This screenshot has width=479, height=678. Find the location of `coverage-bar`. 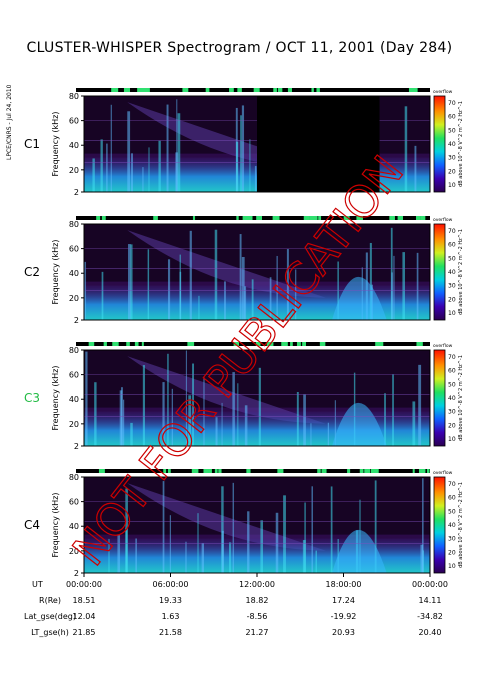

coverage-bar is located at coordinates (253, 344).